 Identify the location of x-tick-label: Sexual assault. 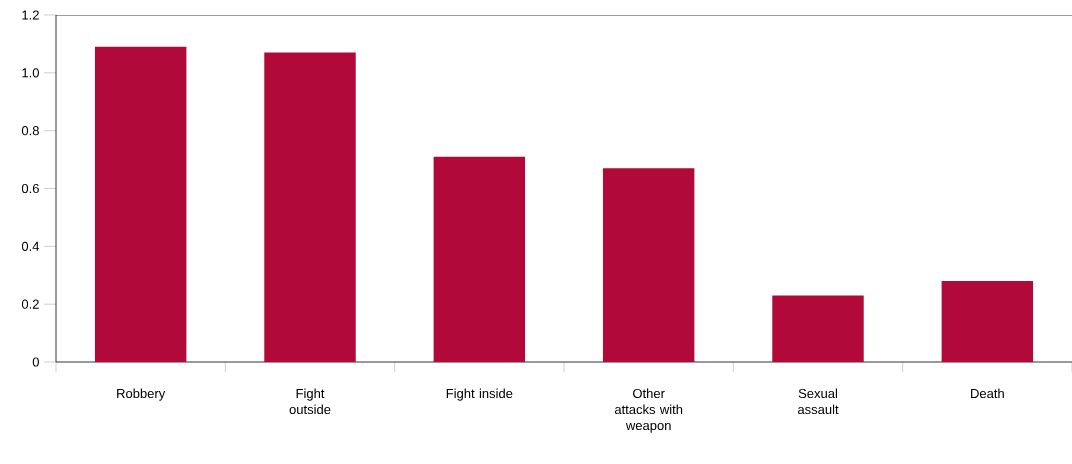
(818, 401).